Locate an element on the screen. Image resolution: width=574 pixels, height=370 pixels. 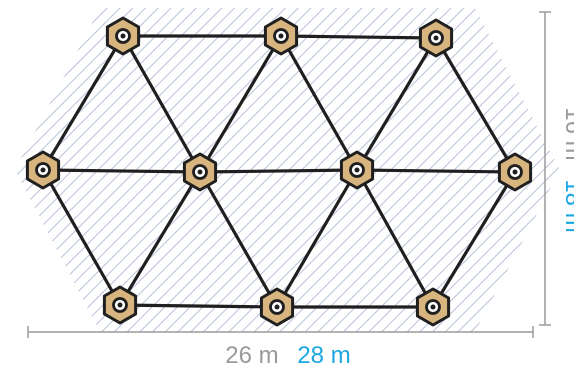
edge-middle-right-to-bottom-right is located at coordinates (474, 239).